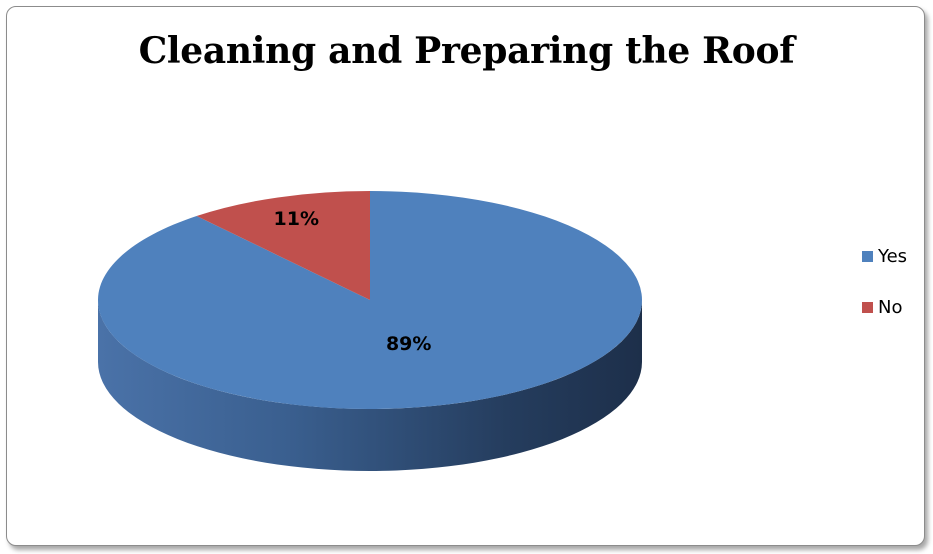 The image size is (933, 554). What do you see at coordinates (890, 307) in the screenshot?
I see `legend-label-no: No` at bounding box center [890, 307].